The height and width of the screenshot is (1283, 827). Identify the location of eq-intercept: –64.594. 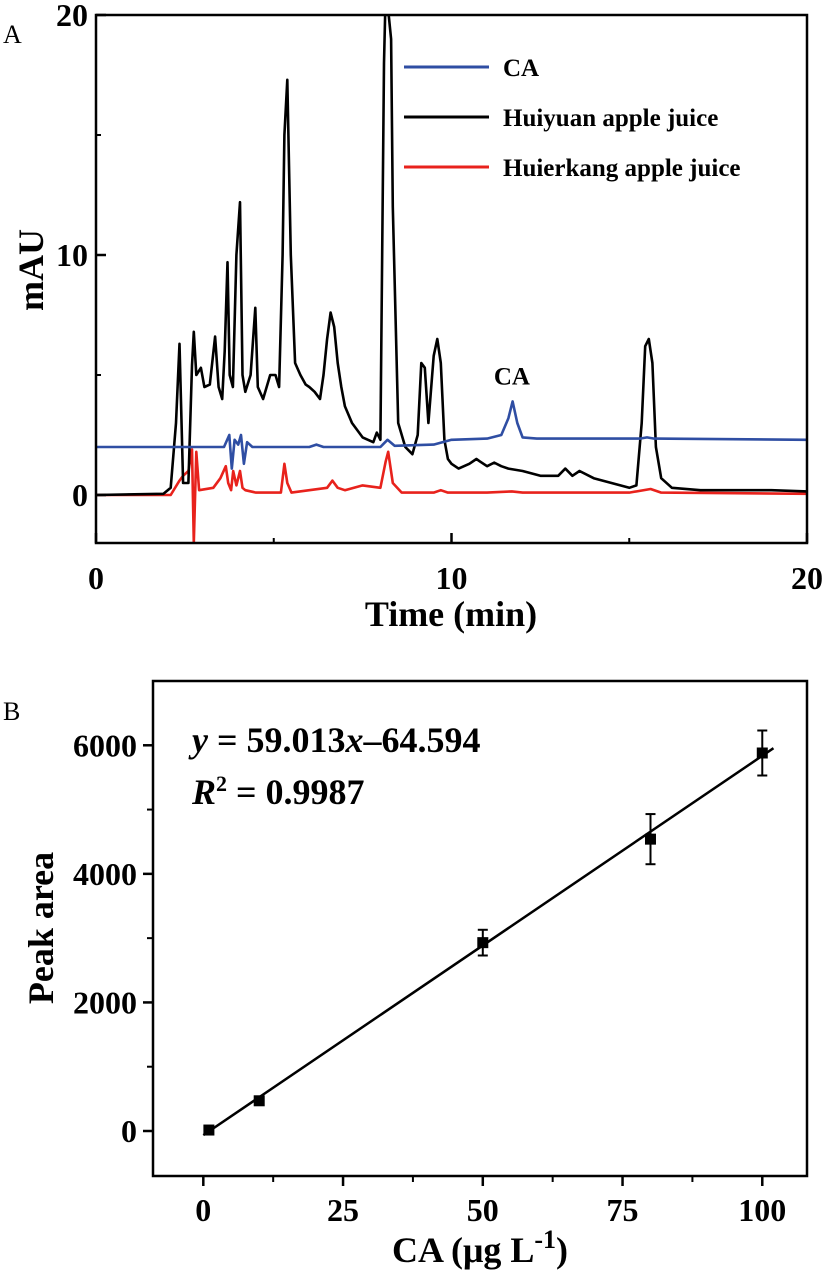
(422, 740).